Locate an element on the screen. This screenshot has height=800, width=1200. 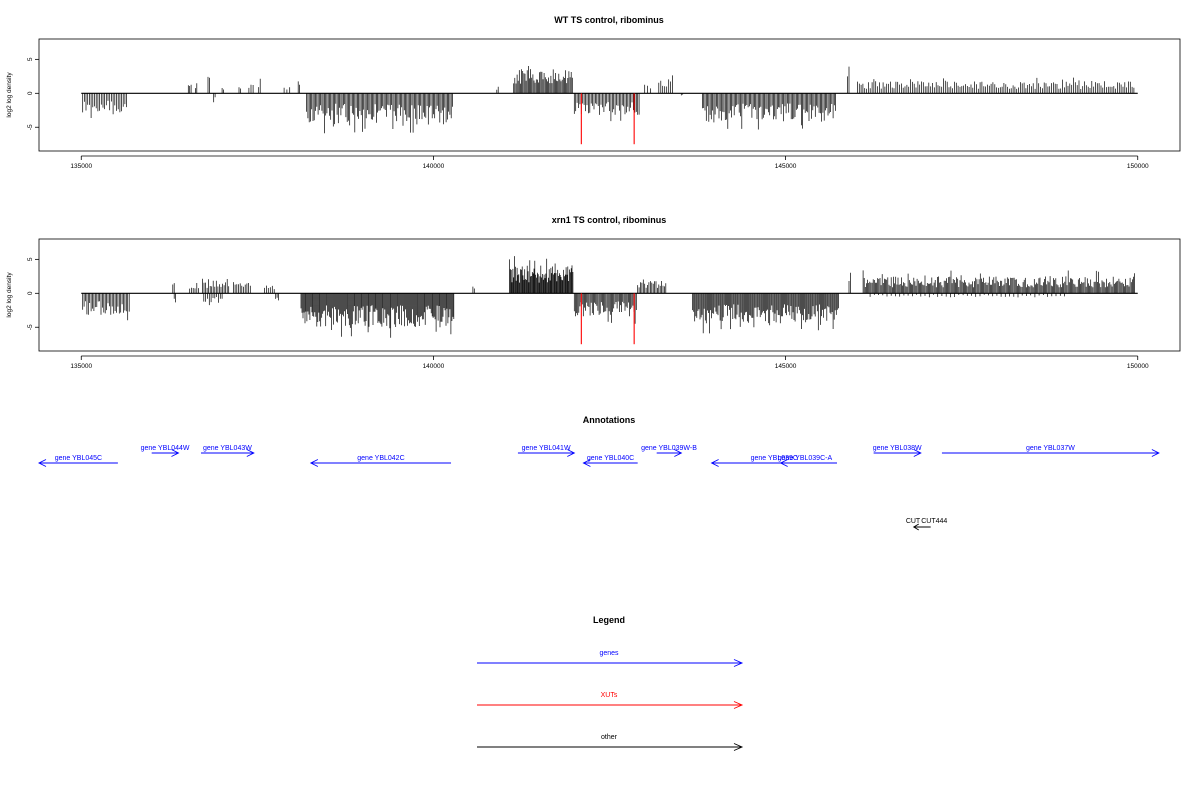
legend: Legend genes XUTs other is located at coordinates (610, 683).